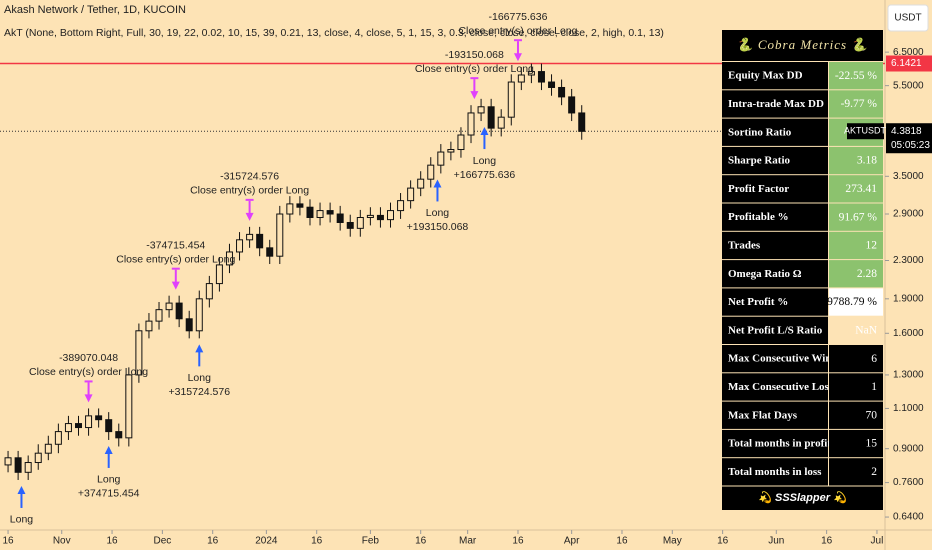 The height and width of the screenshot is (550, 932). What do you see at coordinates (517, 17) in the screenshot?
I see `trade-label: -166775.636` at bounding box center [517, 17].